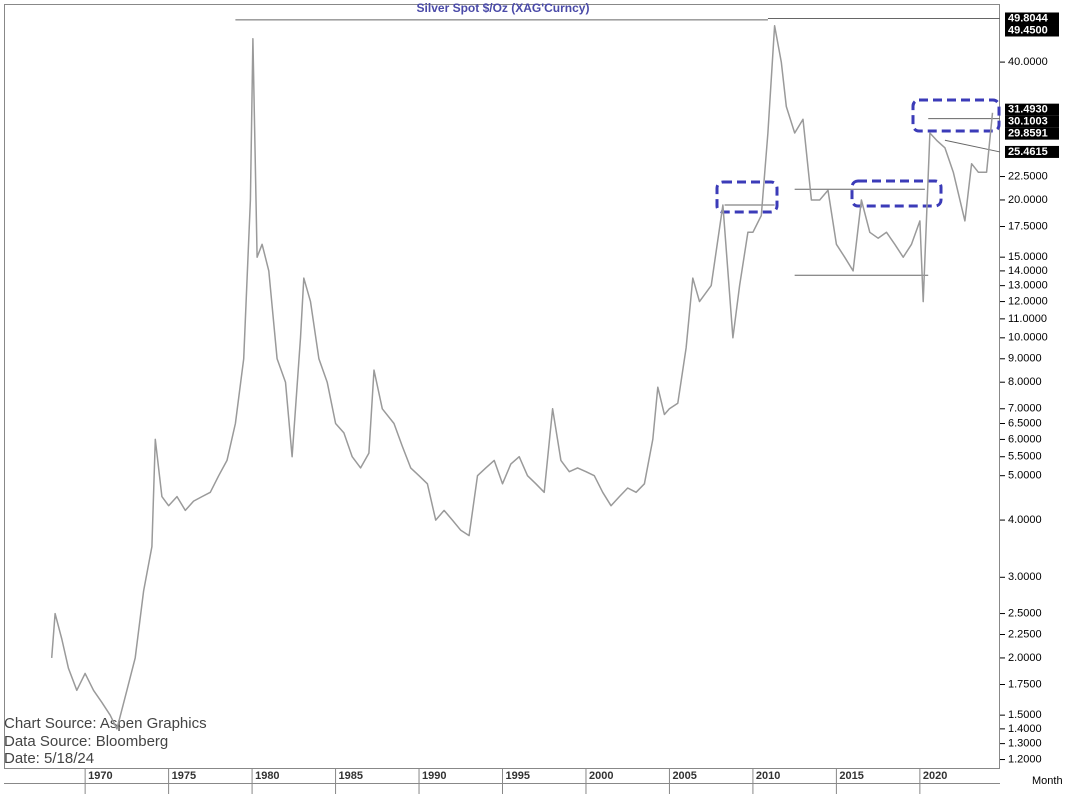 The height and width of the screenshot is (794, 1071). Describe the element at coordinates (100, 776) in the screenshot. I see `x-tick-label: 1970` at that location.